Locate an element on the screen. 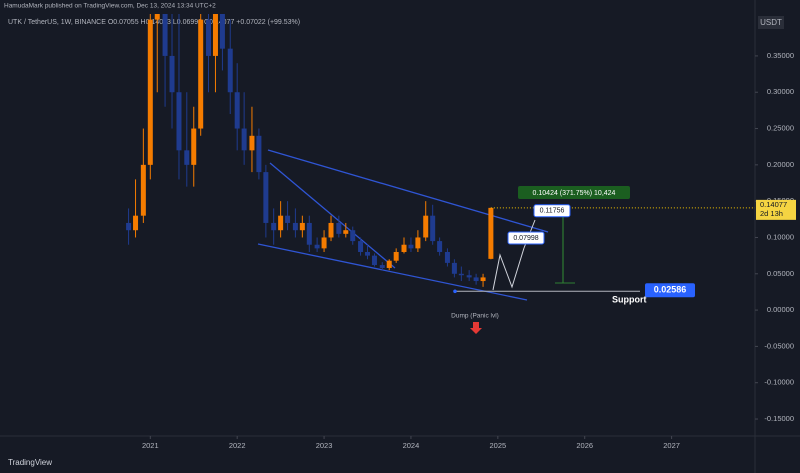  y-tick-label: 0.35000 is located at coordinates (780, 55).